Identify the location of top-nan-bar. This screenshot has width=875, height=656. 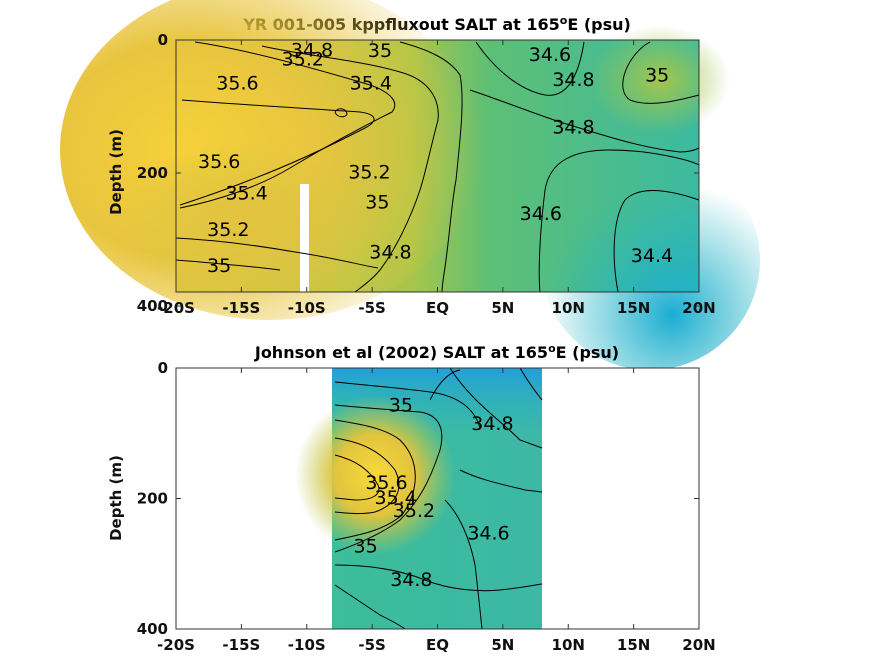
(304, 238).